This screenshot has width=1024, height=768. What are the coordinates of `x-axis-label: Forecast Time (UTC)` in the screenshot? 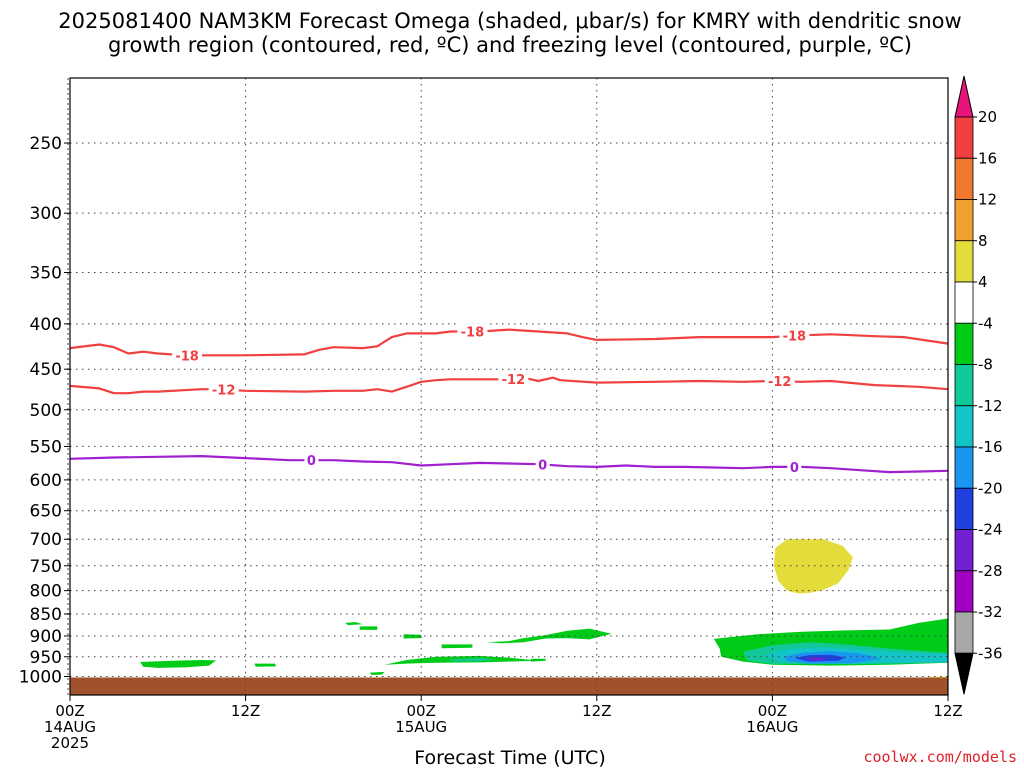 It's located at (509, 757).